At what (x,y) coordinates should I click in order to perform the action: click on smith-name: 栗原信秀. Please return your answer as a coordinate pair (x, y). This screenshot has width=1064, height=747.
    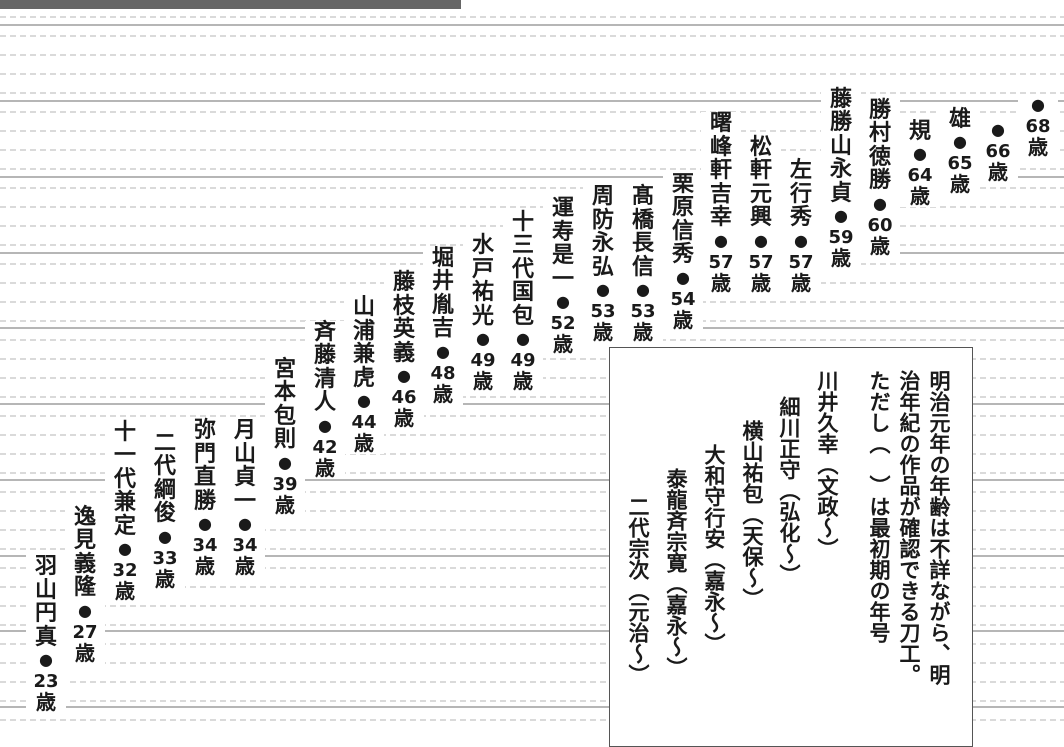
    Looking at the image, I should click on (682, 219).